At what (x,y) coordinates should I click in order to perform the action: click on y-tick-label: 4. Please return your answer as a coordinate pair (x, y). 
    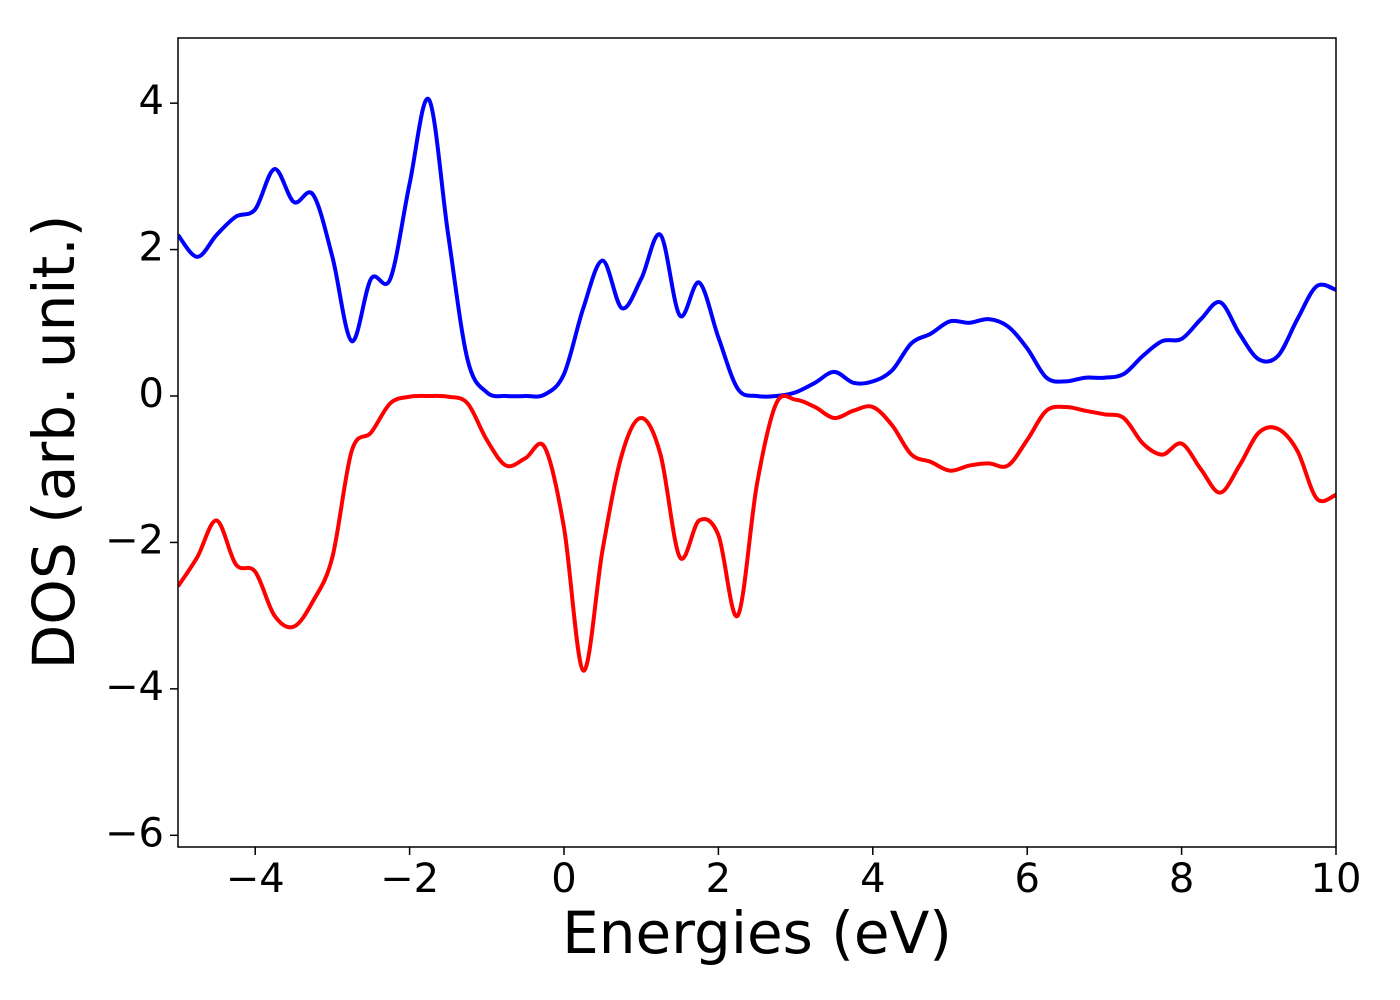
    Looking at the image, I should click on (151, 101).